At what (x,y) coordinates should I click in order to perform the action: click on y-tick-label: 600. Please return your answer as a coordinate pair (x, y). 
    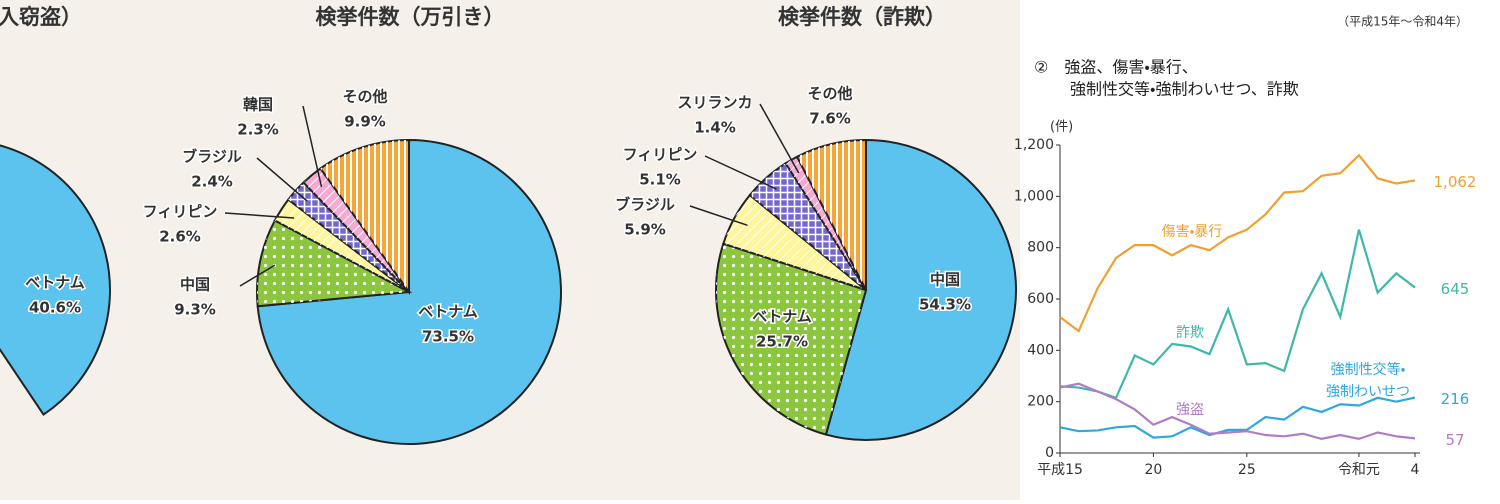
    Looking at the image, I should click on (1040, 299).